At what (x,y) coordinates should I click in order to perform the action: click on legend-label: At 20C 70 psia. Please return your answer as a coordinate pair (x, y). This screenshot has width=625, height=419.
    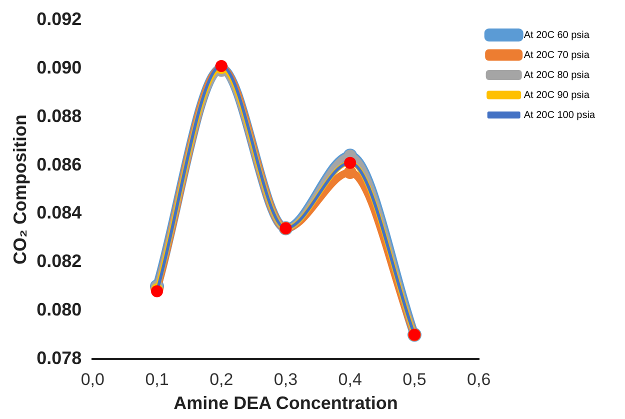
    Looking at the image, I should click on (557, 55).